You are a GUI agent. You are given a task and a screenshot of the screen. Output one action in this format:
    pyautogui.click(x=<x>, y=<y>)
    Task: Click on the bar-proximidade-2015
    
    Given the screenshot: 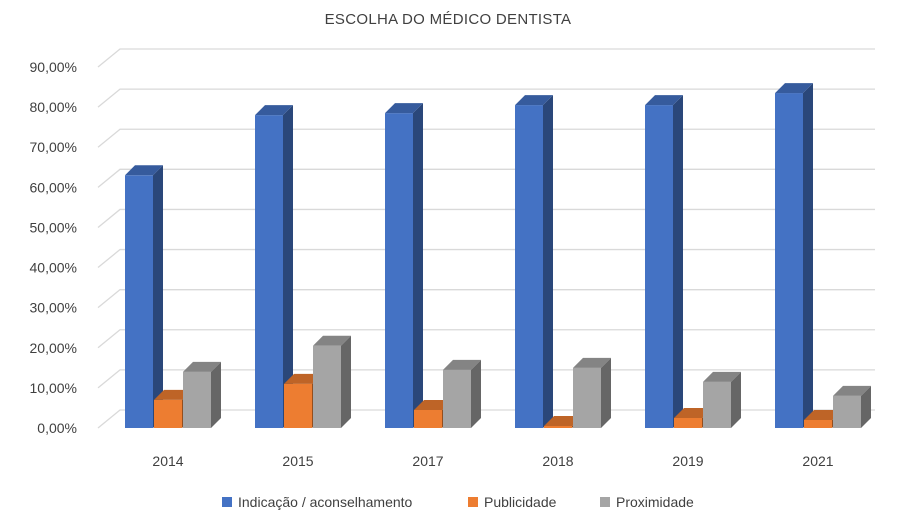 What is the action you would take?
    pyautogui.click(x=332, y=381)
    